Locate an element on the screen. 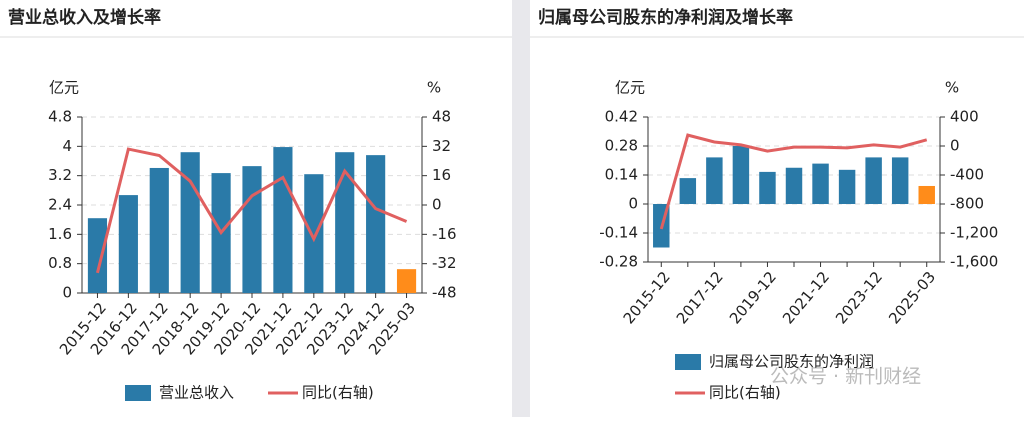 The image size is (1024, 421). y-tick-label: 1.6 is located at coordinates (60, 234).